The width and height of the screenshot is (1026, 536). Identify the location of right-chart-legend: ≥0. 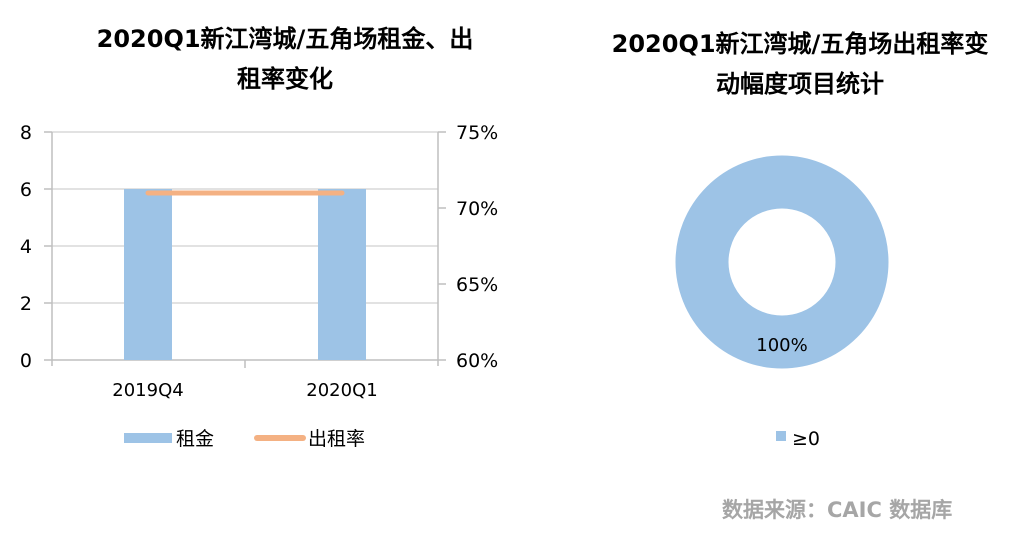
(798, 439).